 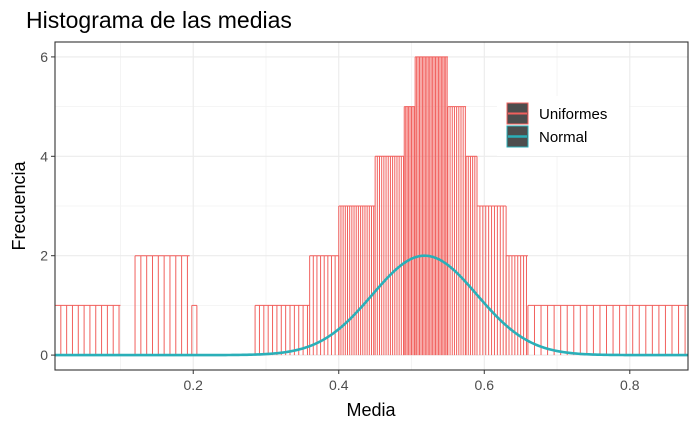 I want to click on legend-item-uniformes: Uniformes, so click(x=556, y=113).